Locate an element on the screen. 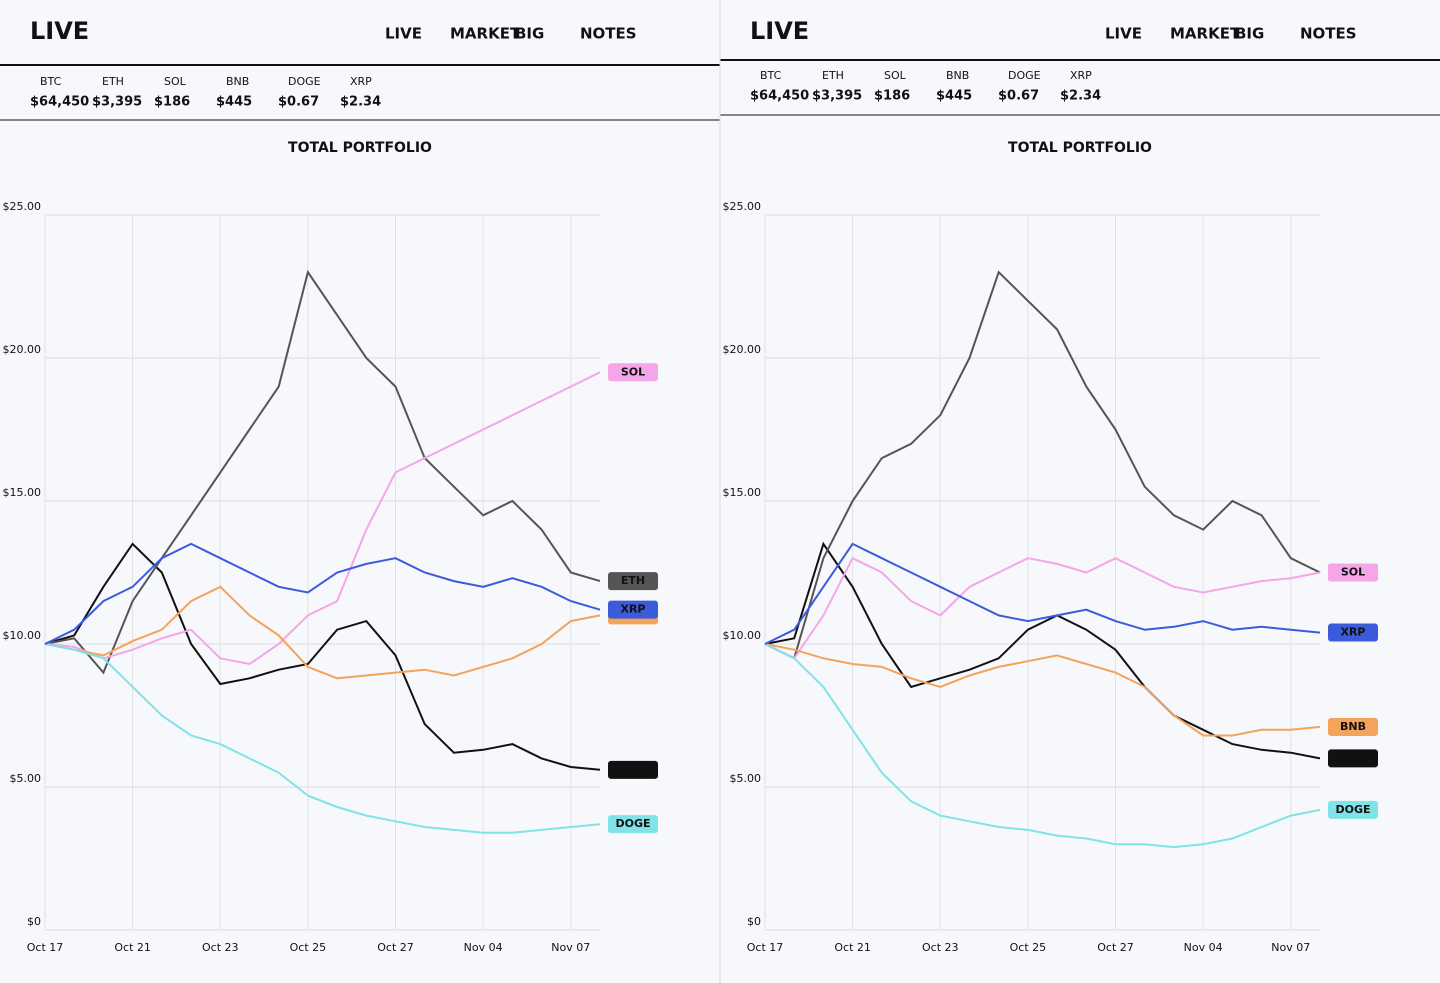  series-name: ETH is located at coordinates (633, 580).